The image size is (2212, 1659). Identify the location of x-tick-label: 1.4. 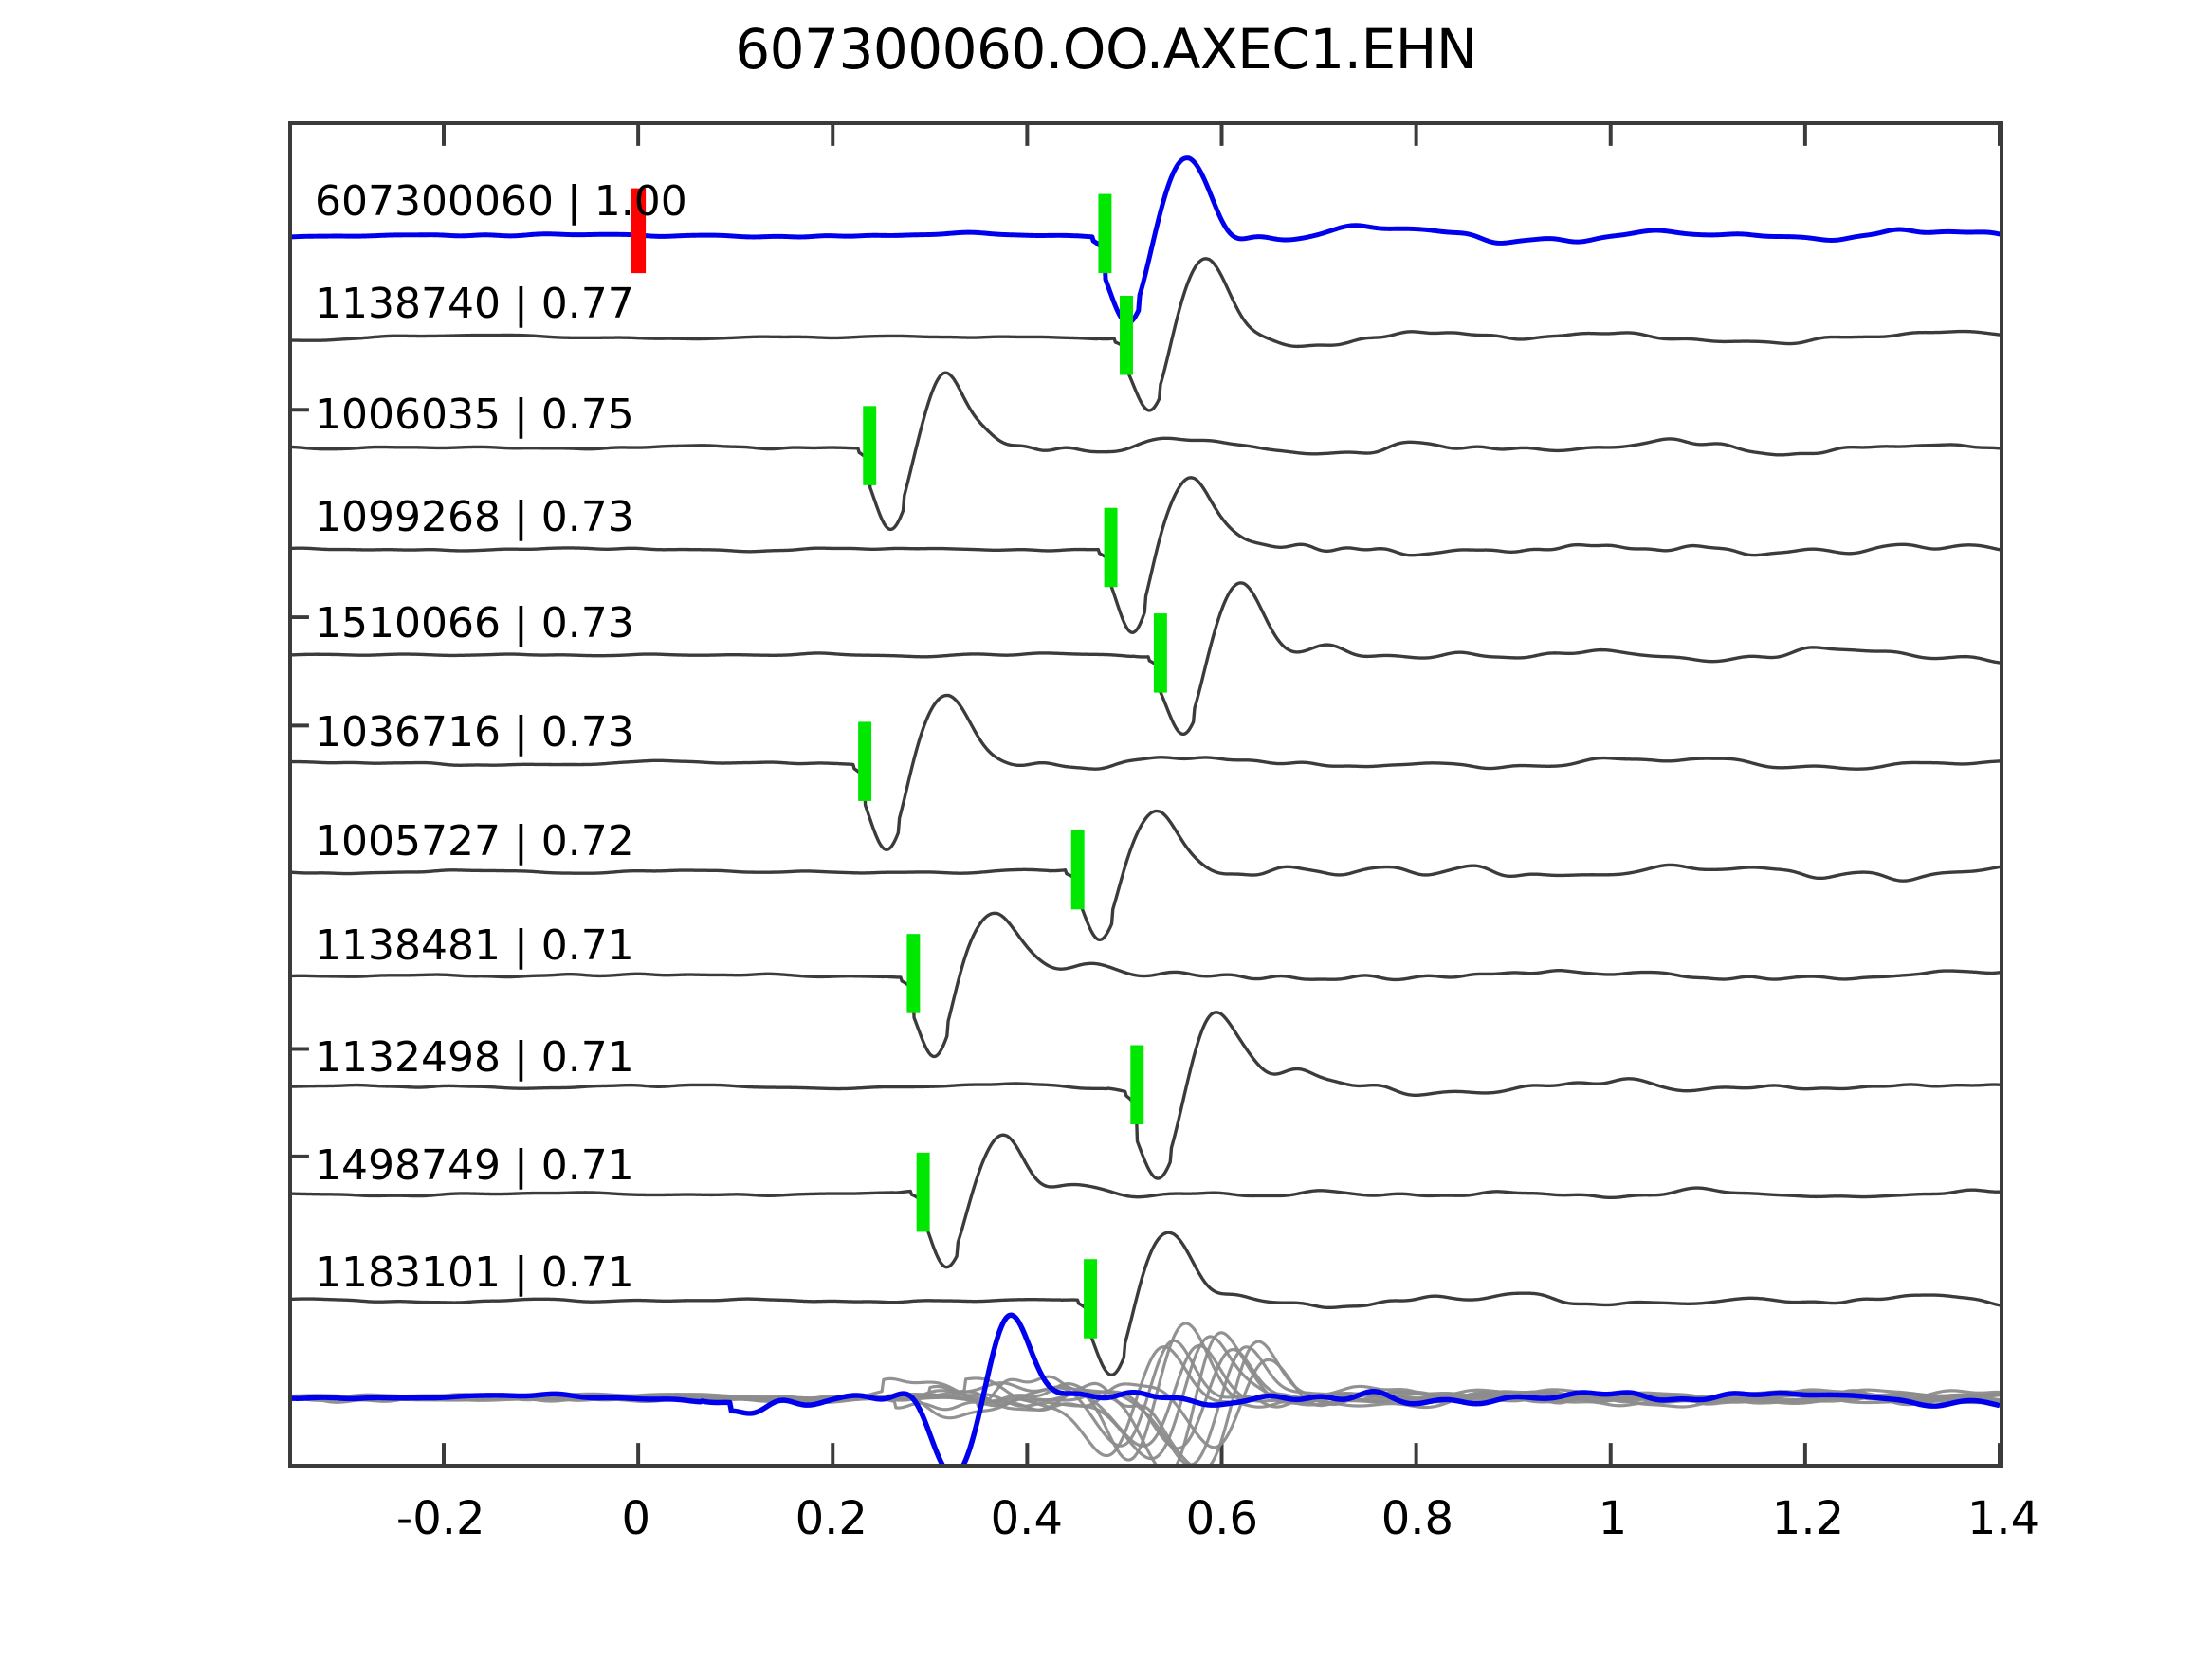
(2003, 1518).